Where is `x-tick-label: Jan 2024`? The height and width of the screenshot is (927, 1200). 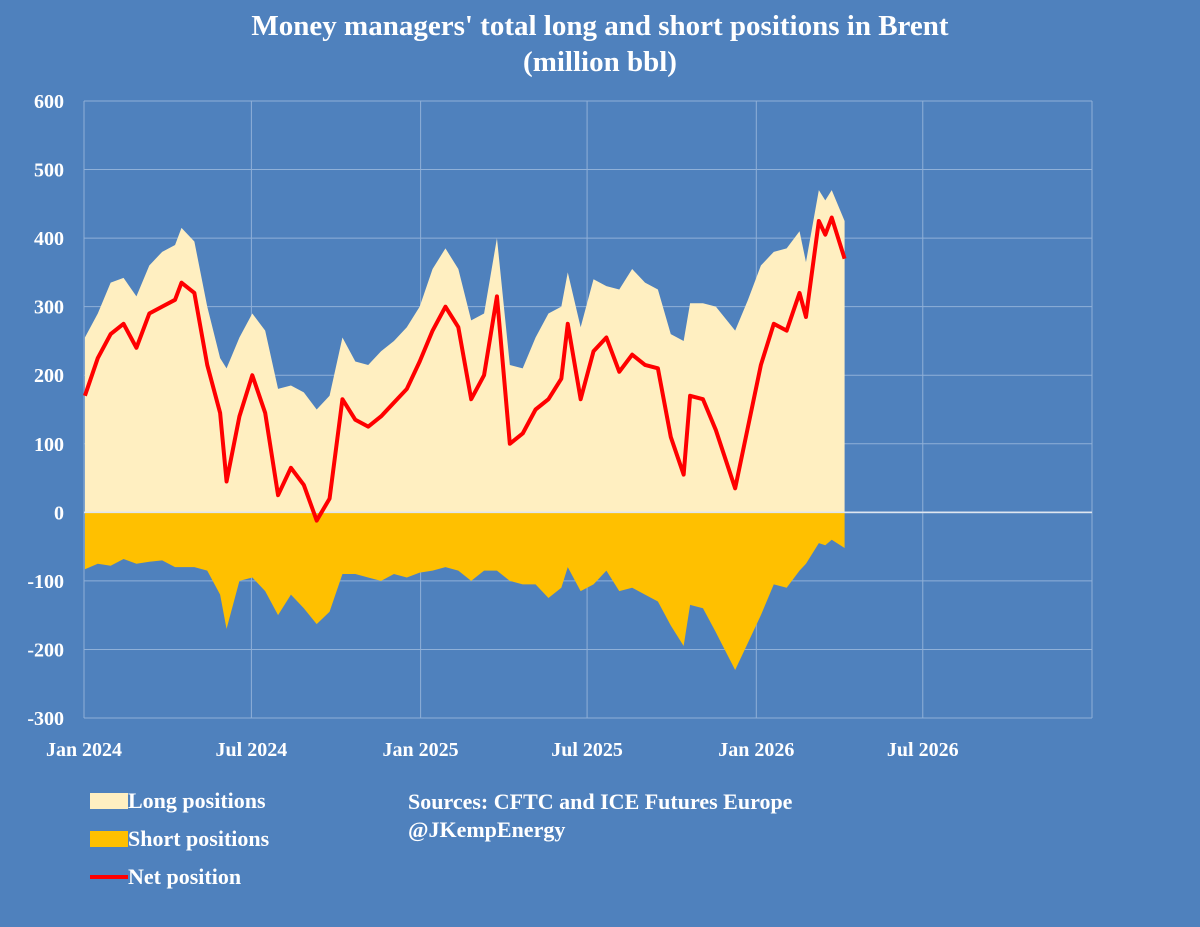 x-tick-label: Jan 2024 is located at coordinates (84, 750).